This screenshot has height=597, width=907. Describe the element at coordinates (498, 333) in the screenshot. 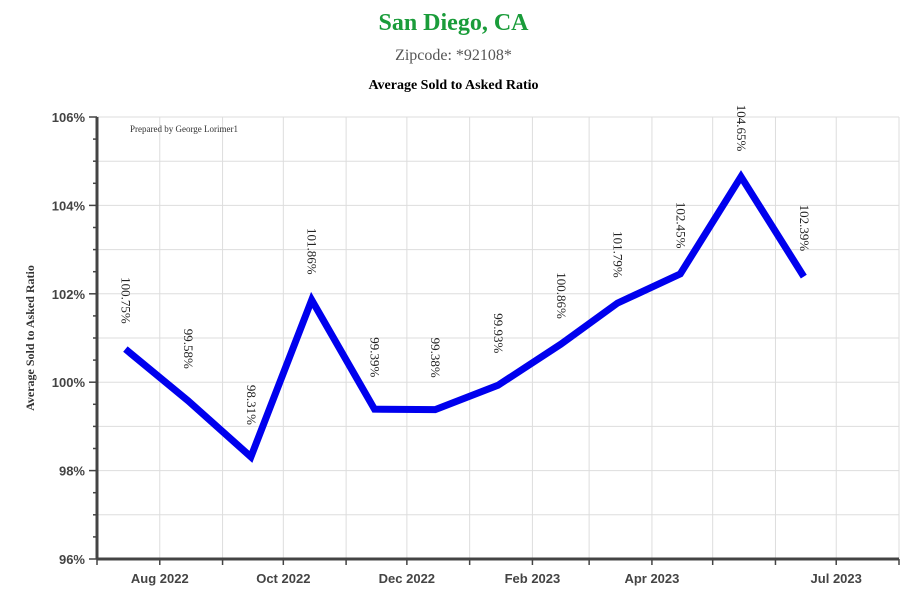

I see `data-label: 99.93%` at that location.